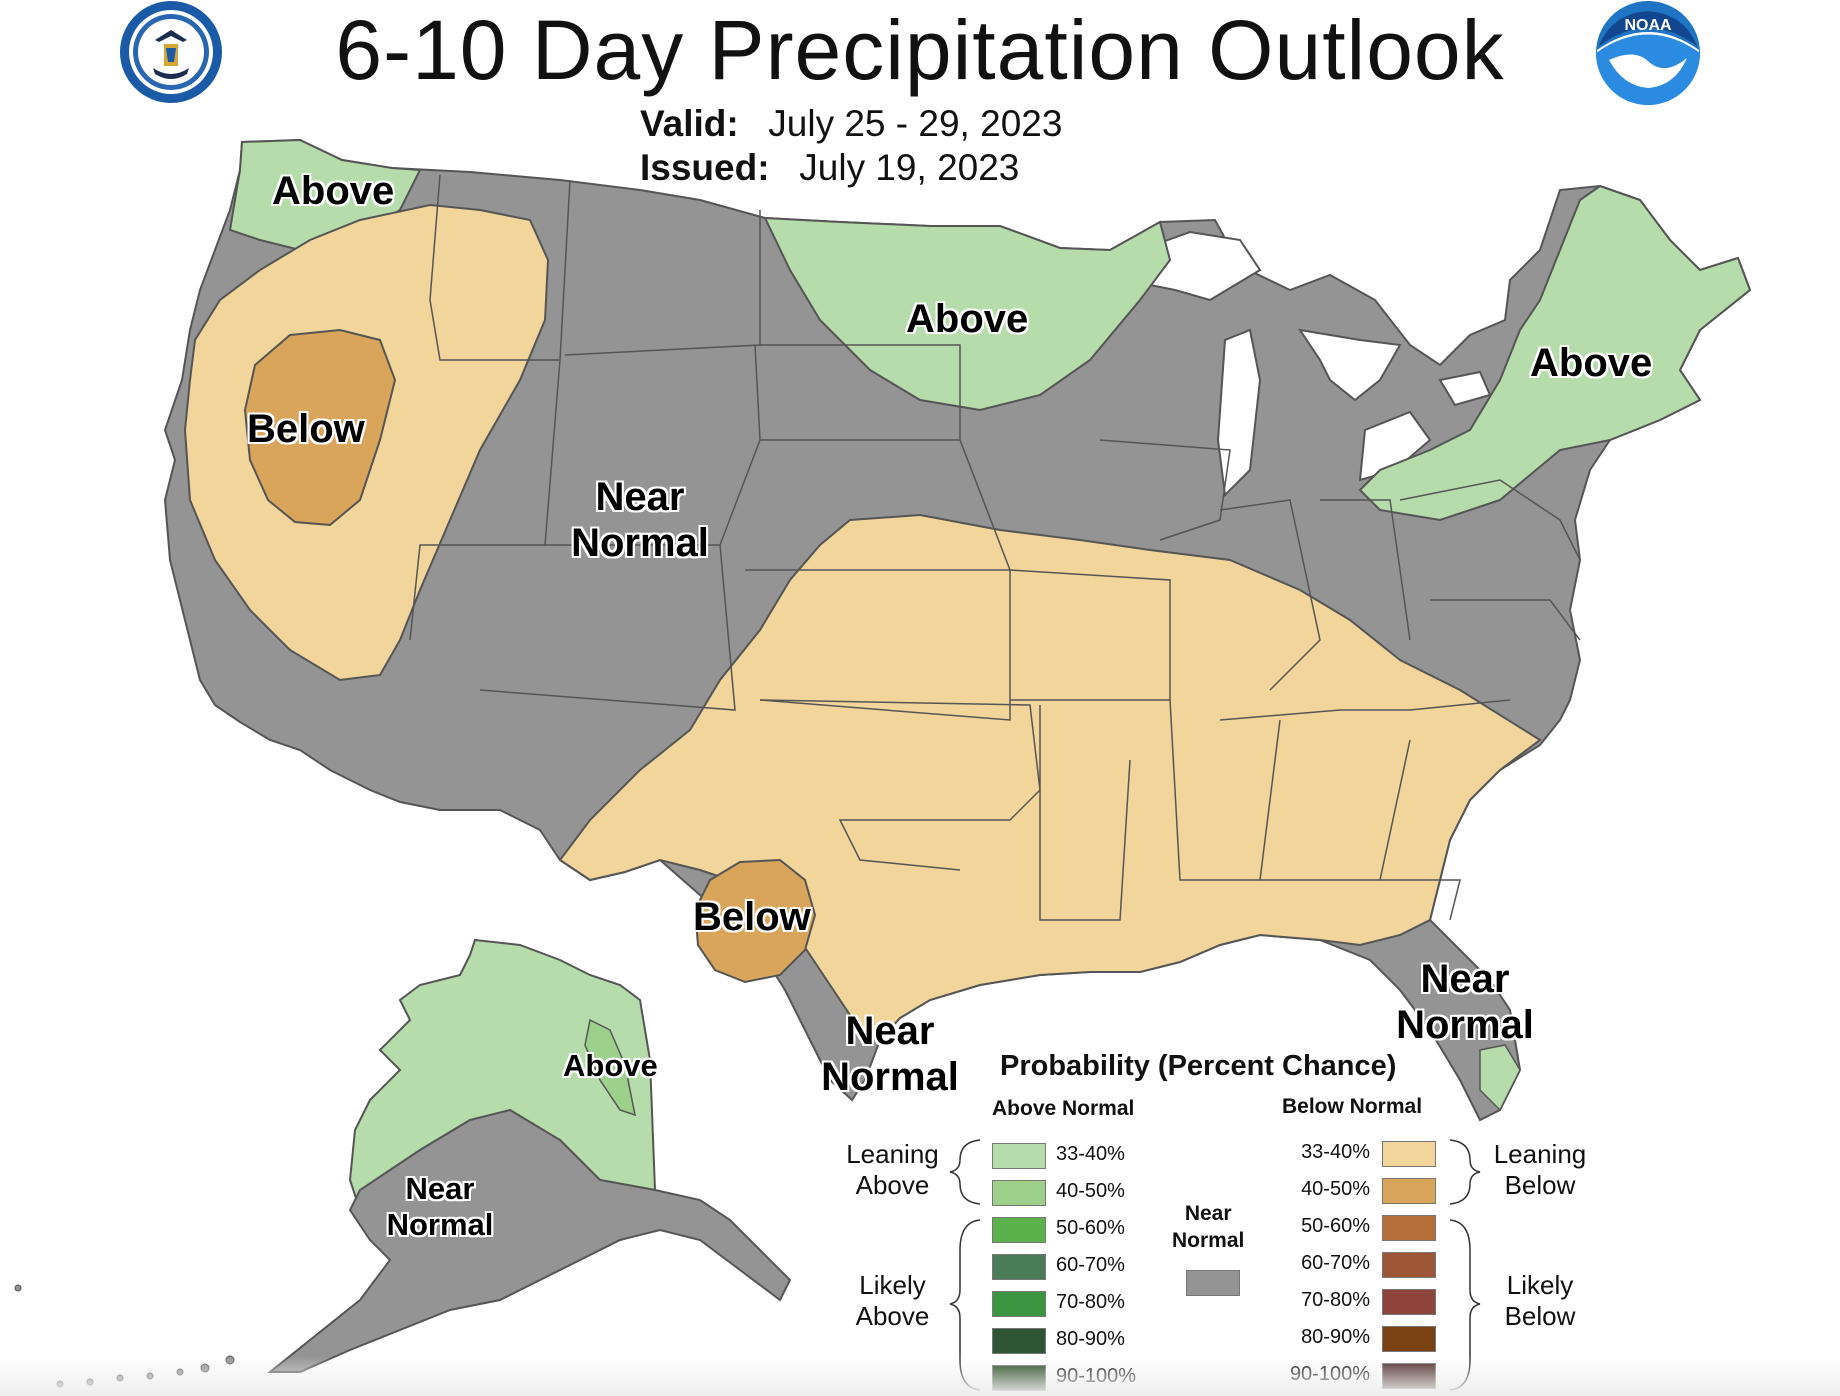  What do you see at coordinates (890, 1054) in the screenshot?
I see `map-label-tx-near-normal: Near Normal` at bounding box center [890, 1054].